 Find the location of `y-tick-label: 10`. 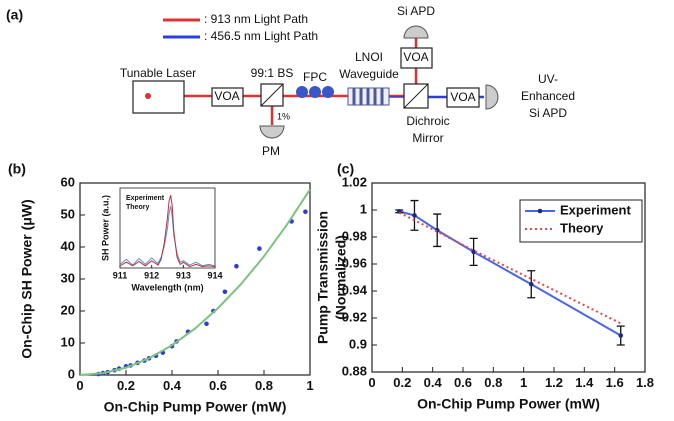

y-tick-label: 10 is located at coordinates (68, 341).